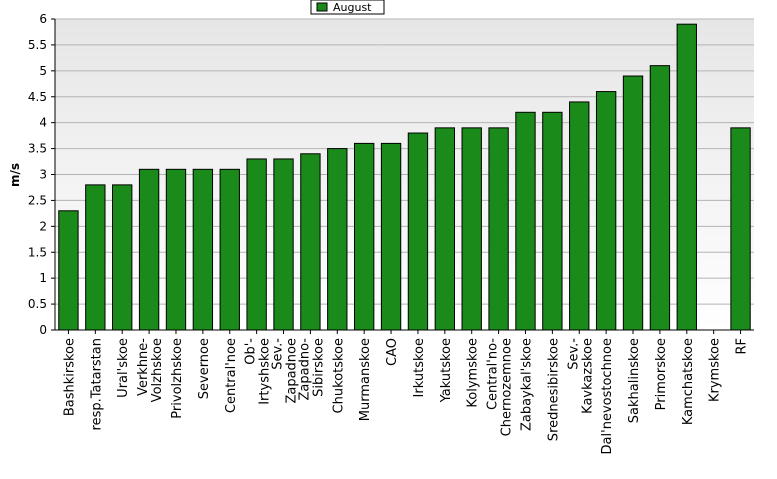 This screenshot has width=777, height=479. I want to click on x-tick-label: Zabaykal'skoe, so click(526, 384).